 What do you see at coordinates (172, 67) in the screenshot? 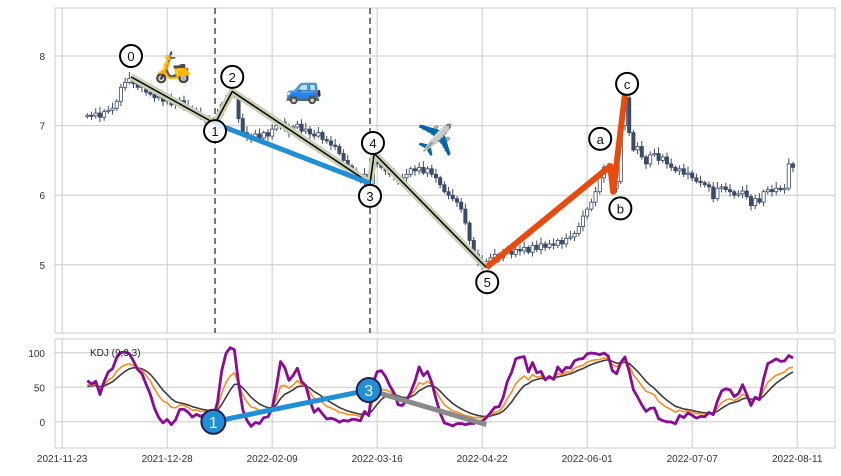
I see `scooter-icon: 🛵` at bounding box center [172, 67].